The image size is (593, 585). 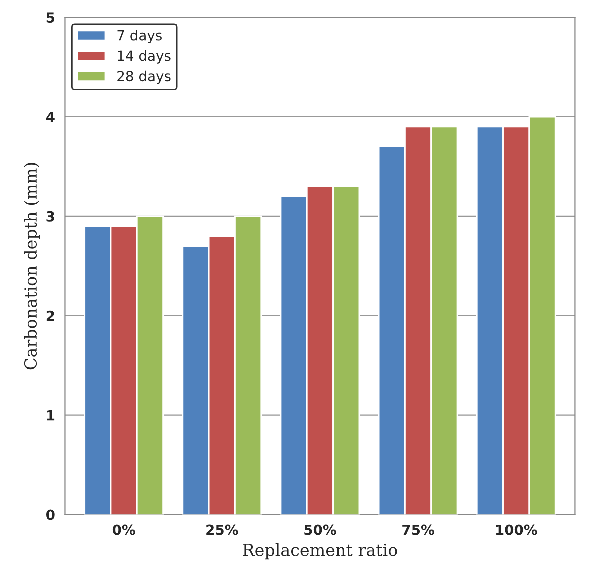 I want to click on y-tick-label: 3, so click(x=50, y=216).